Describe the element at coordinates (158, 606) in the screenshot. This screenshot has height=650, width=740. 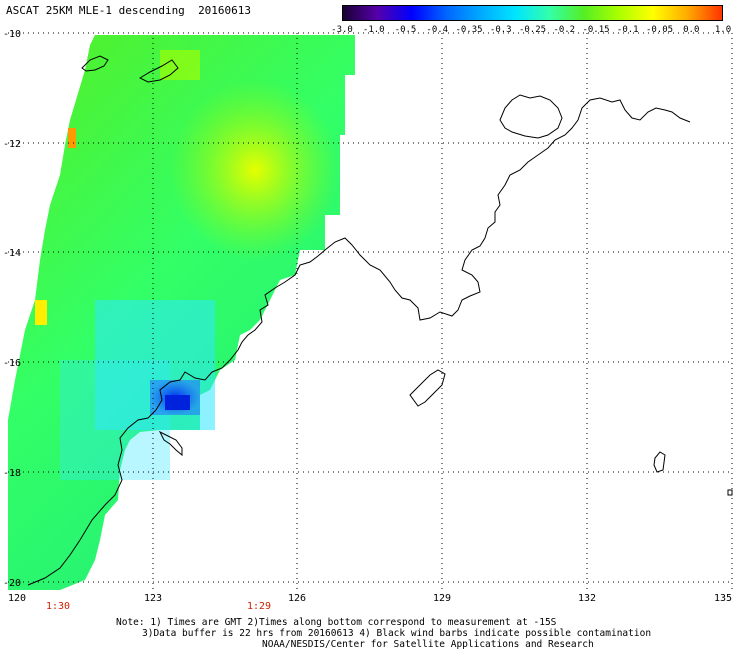
I see `time-labels: 1:30 1:29` at that location.